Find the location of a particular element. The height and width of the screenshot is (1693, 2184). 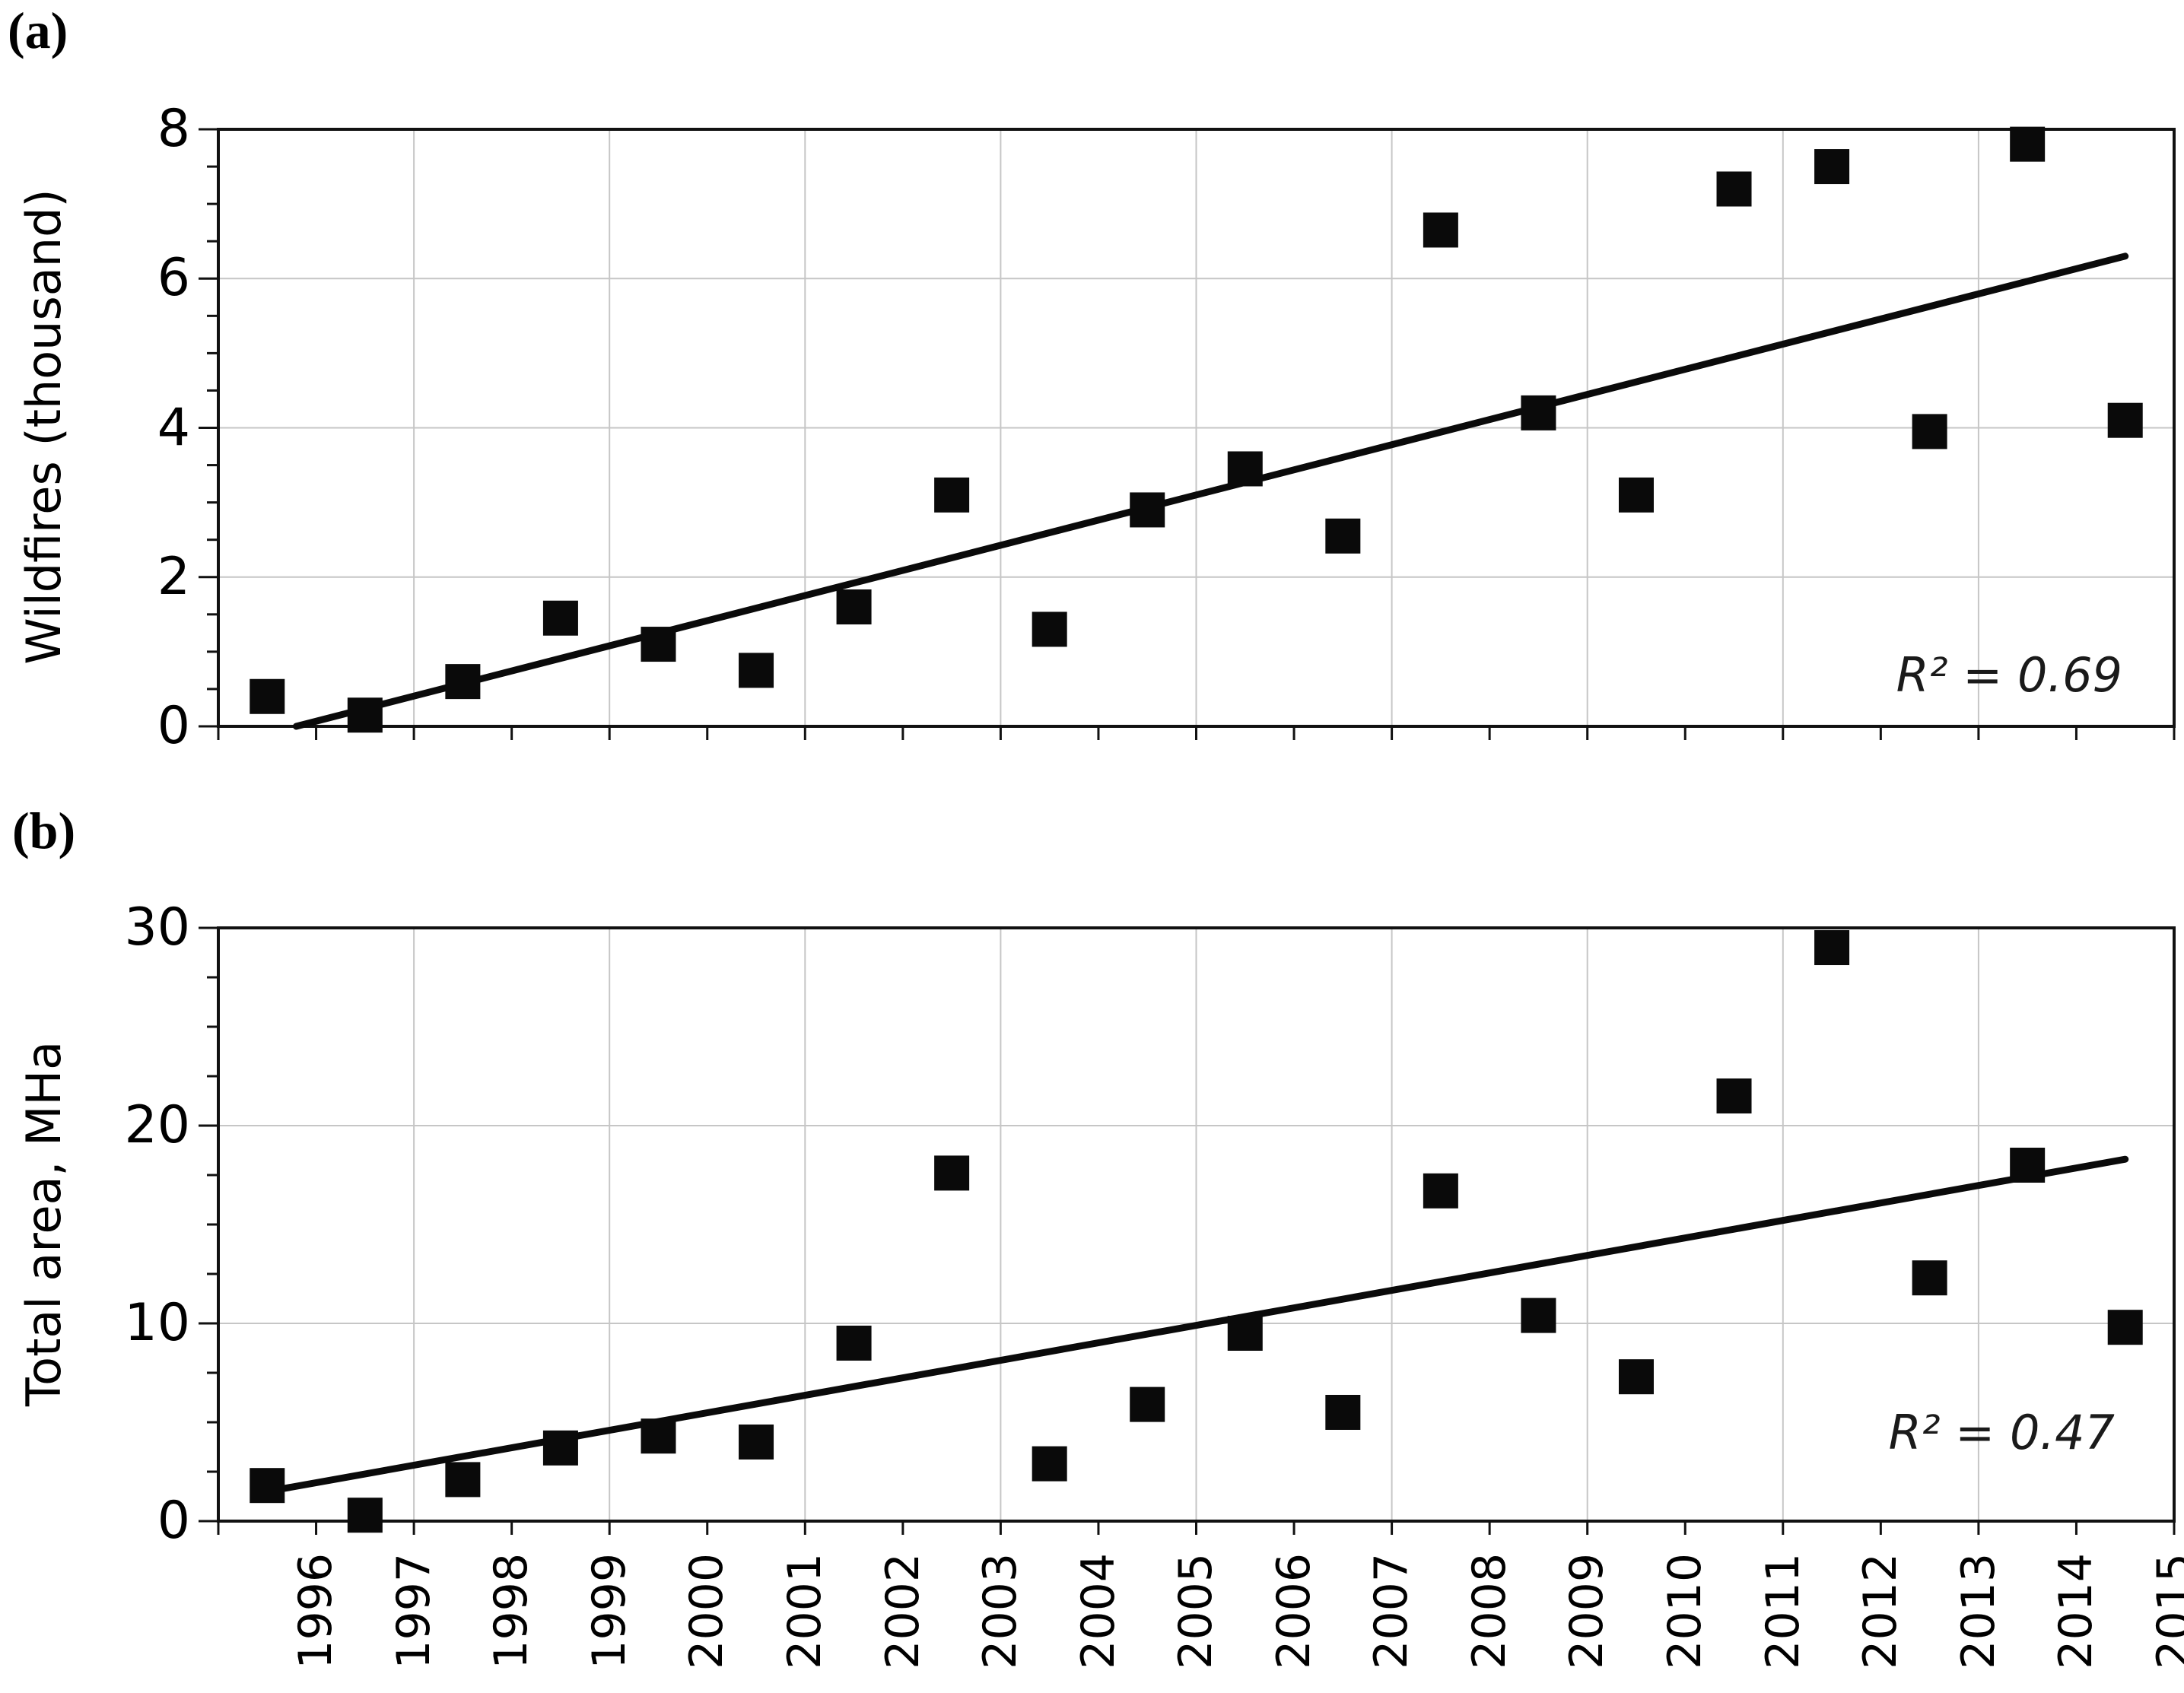

chart-a-y-axis-title: Wildfires (thousand) is located at coordinates (44, 427).